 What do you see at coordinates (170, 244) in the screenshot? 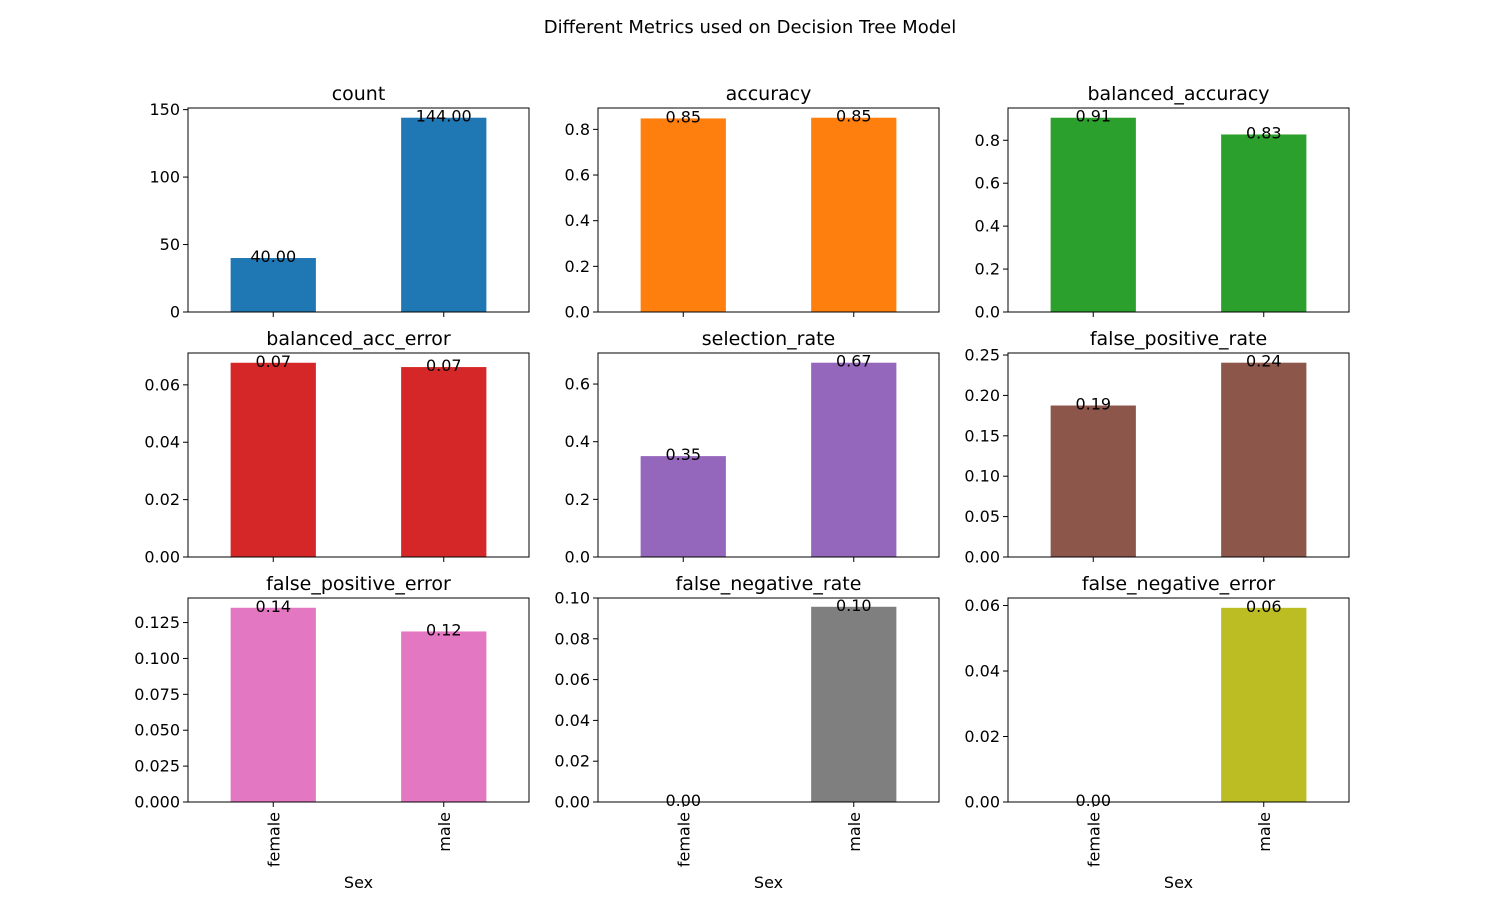
I see `y-tick-label: 50` at bounding box center [170, 244].